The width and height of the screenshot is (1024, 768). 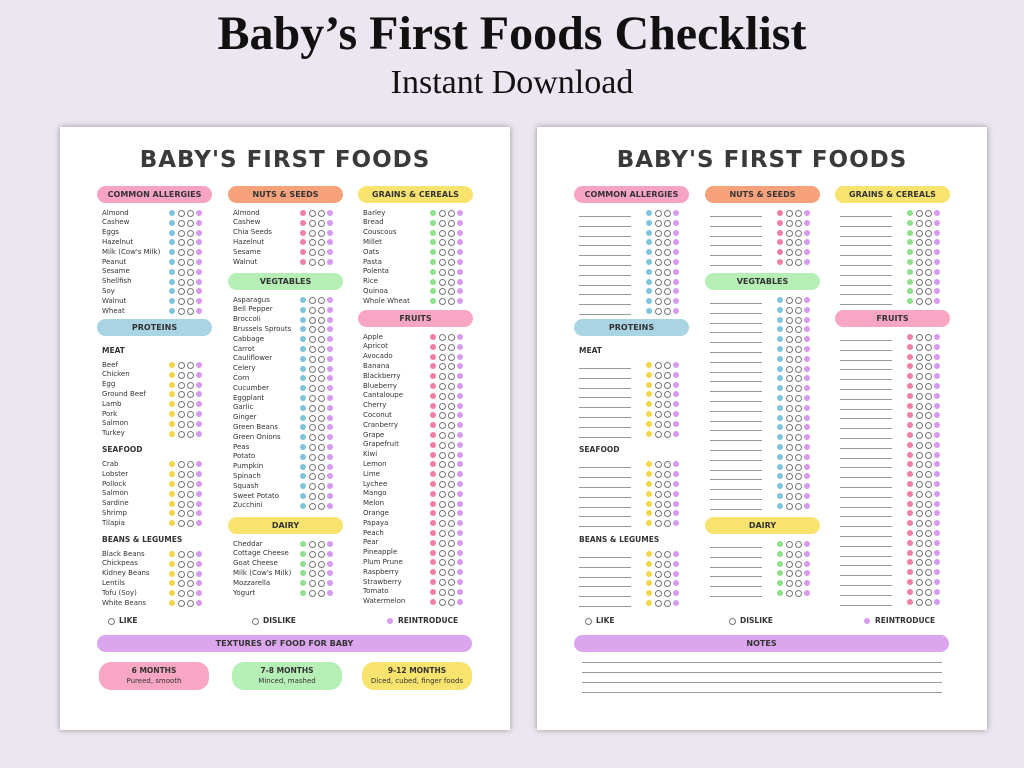 What do you see at coordinates (116, 374) in the screenshot?
I see `food-item: Chicken` at bounding box center [116, 374].